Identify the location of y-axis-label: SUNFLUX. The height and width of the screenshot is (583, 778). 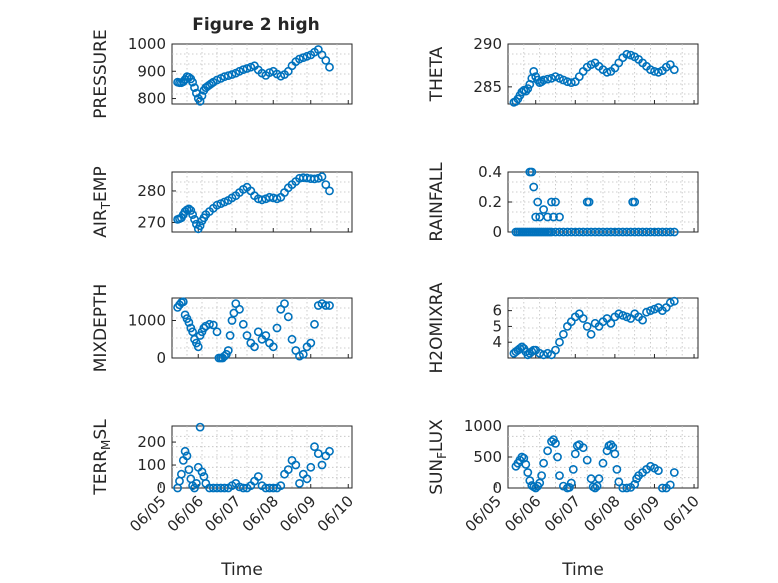
(438, 457).